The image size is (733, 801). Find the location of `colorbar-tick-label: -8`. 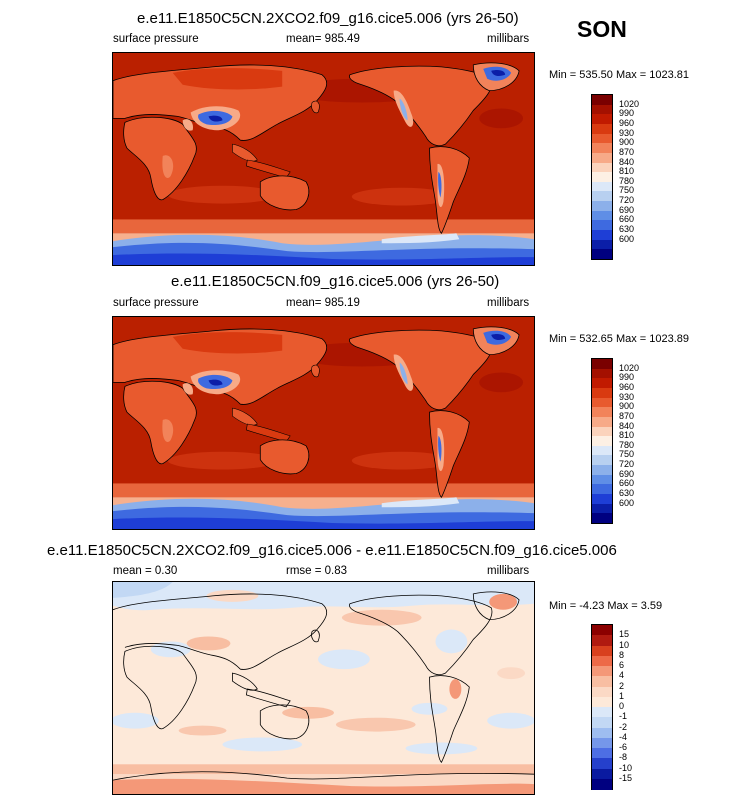

colorbar-tick-label: -8 is located at coordinates (623, 757).